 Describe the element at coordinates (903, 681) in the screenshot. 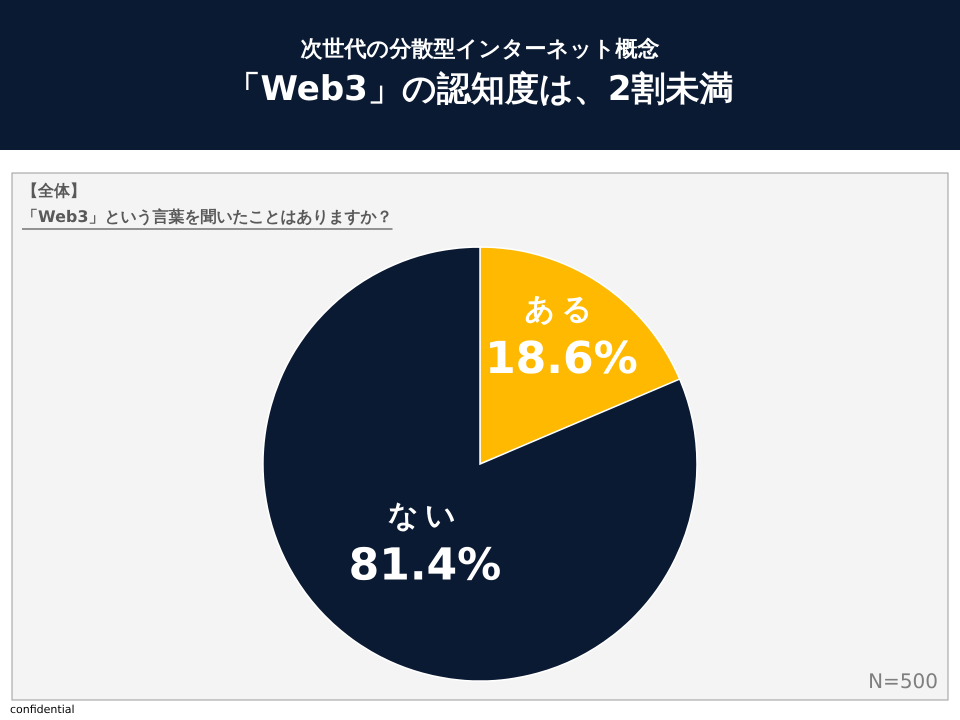

I see `text: N=500` at that location.